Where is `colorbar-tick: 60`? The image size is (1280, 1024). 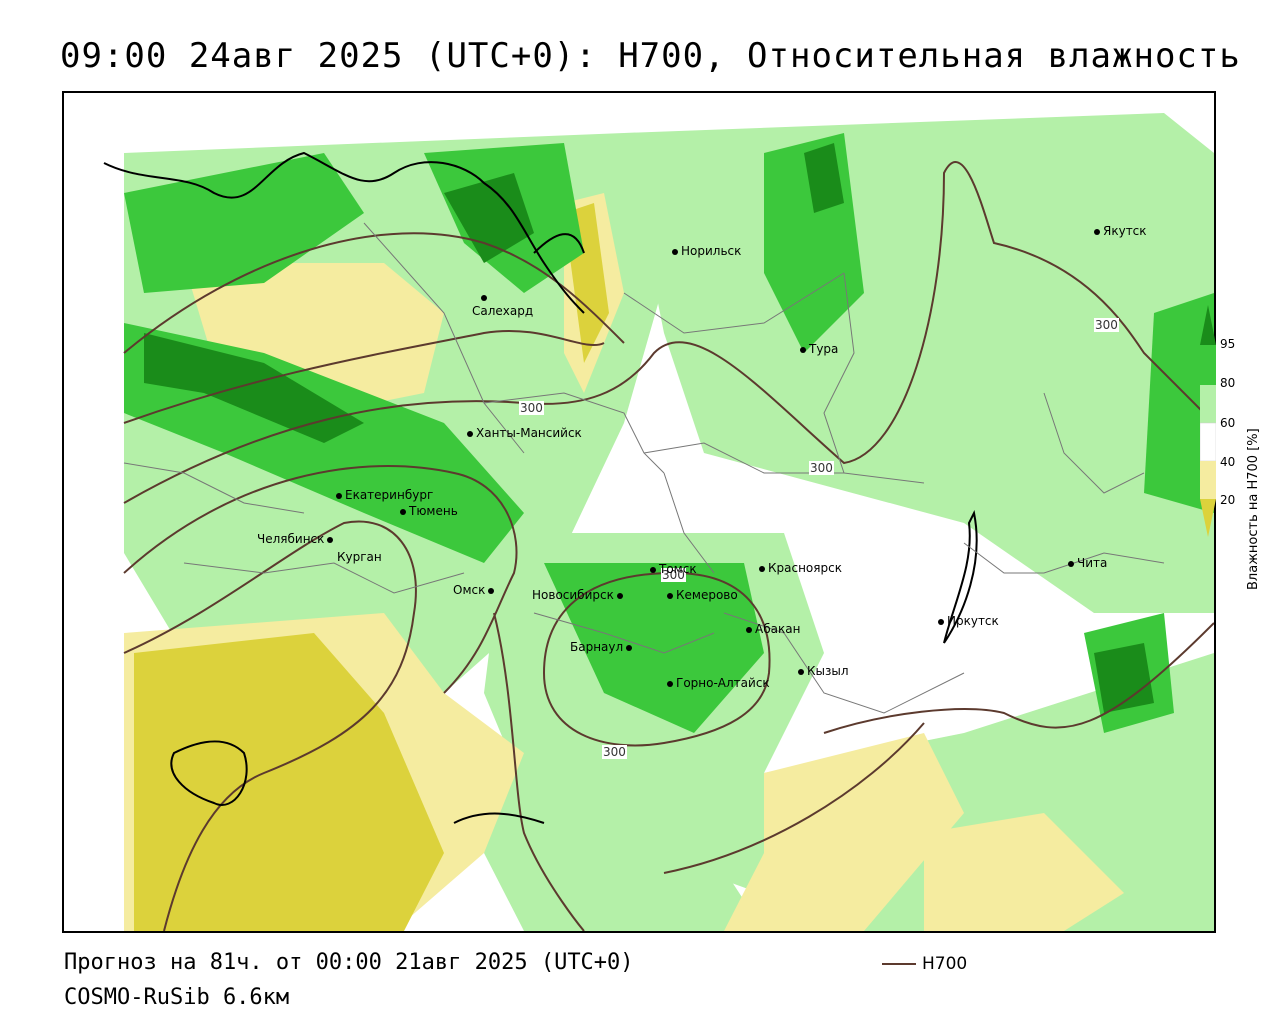 colorbar-tick: 60 is located at coordinates (1228, 423).